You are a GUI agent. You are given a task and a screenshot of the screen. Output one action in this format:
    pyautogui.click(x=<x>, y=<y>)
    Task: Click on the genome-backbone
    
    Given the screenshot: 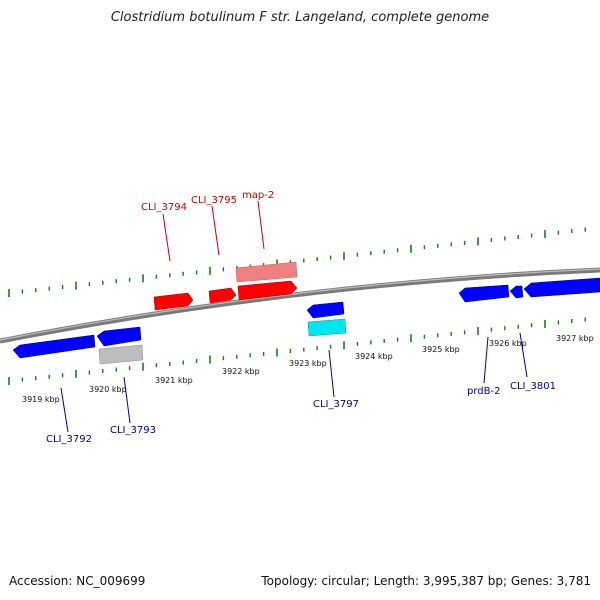 What is the action you would take?
    pyautogui.click(x=300, y=305)
    